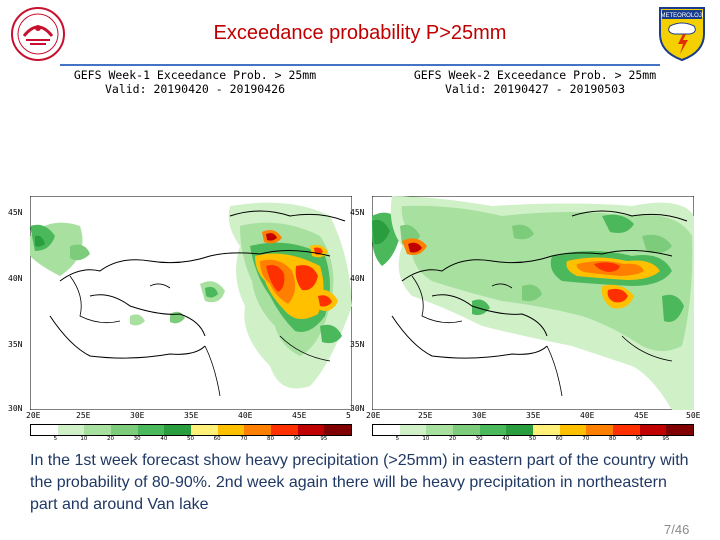 Image resolution: width=720 pixels, height=540 pixels. I want to click on map2-legend, so click(533, 430).